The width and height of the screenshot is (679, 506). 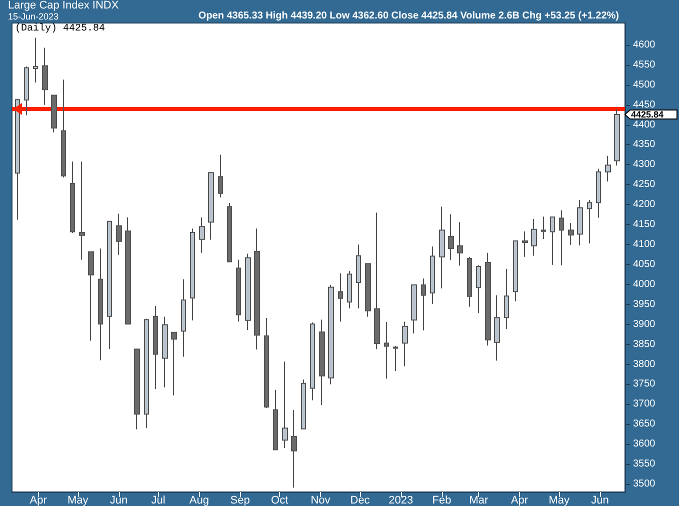 I want to click on x-tick-label: Aug, so click(x=199, y=500).